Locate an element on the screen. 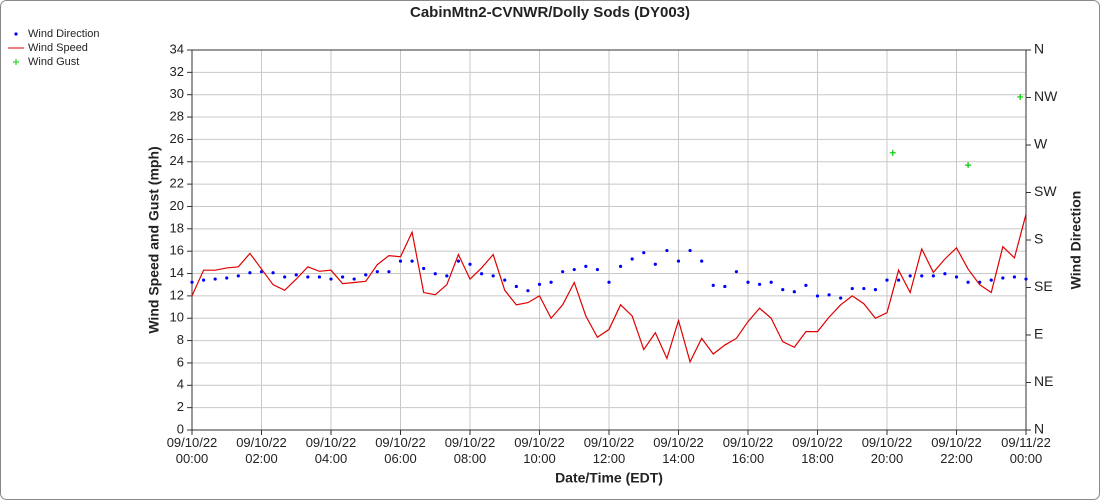 Image resolution: width=1100 pixels, height=500 pixels. x-axis-label: Date/Time (EDT) is located at coordinates (609, 478).